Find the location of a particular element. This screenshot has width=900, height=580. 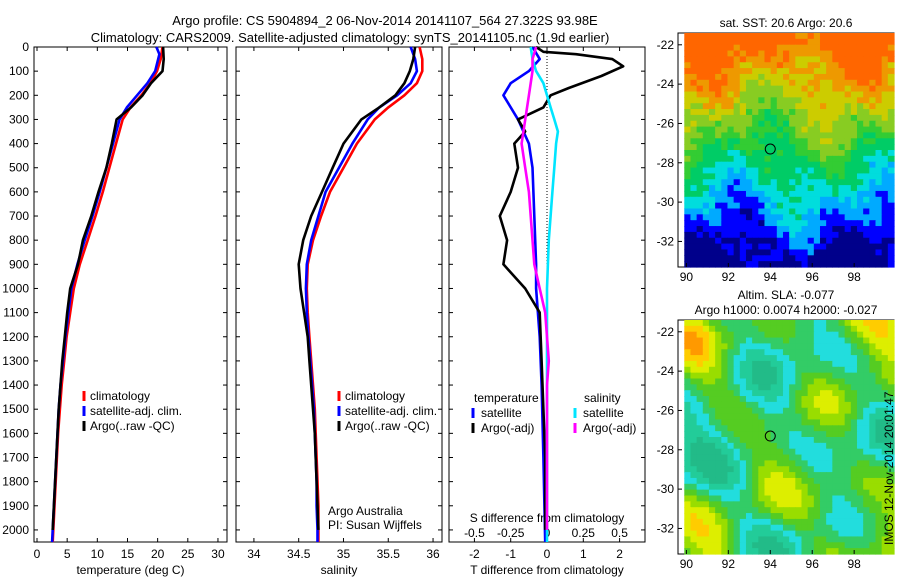

sla-map-xtick-label: 90 is located at coordinates (687, 564).